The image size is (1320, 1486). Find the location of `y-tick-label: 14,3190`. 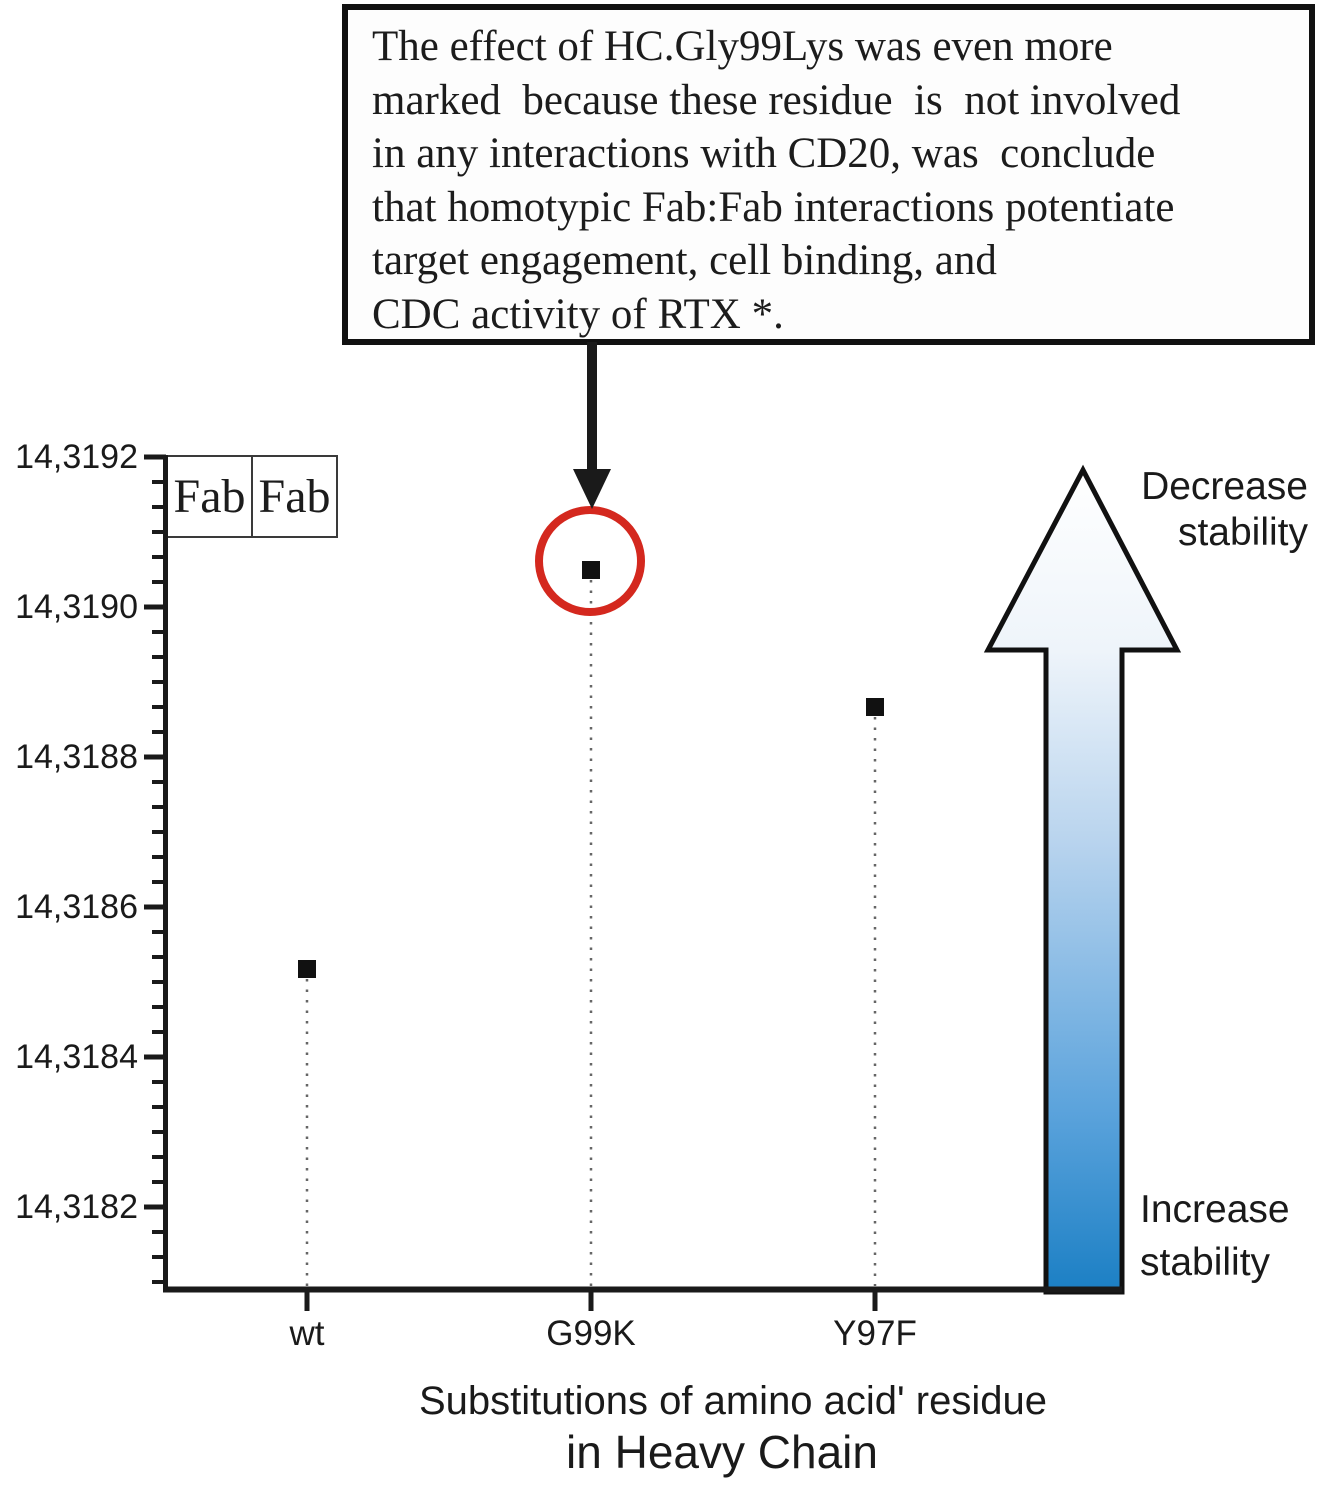

y-tick-label: 14,3190 is located at coordinates (76, 607).